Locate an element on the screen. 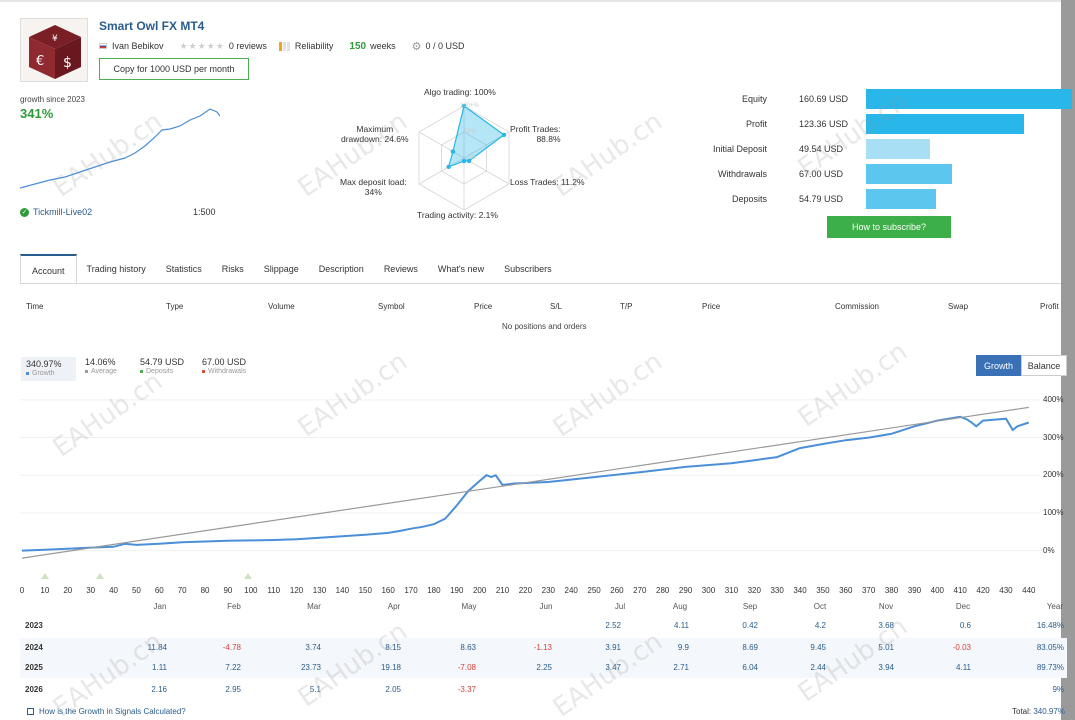  reliability-label: Reliability is located at coordinates (314, 46).